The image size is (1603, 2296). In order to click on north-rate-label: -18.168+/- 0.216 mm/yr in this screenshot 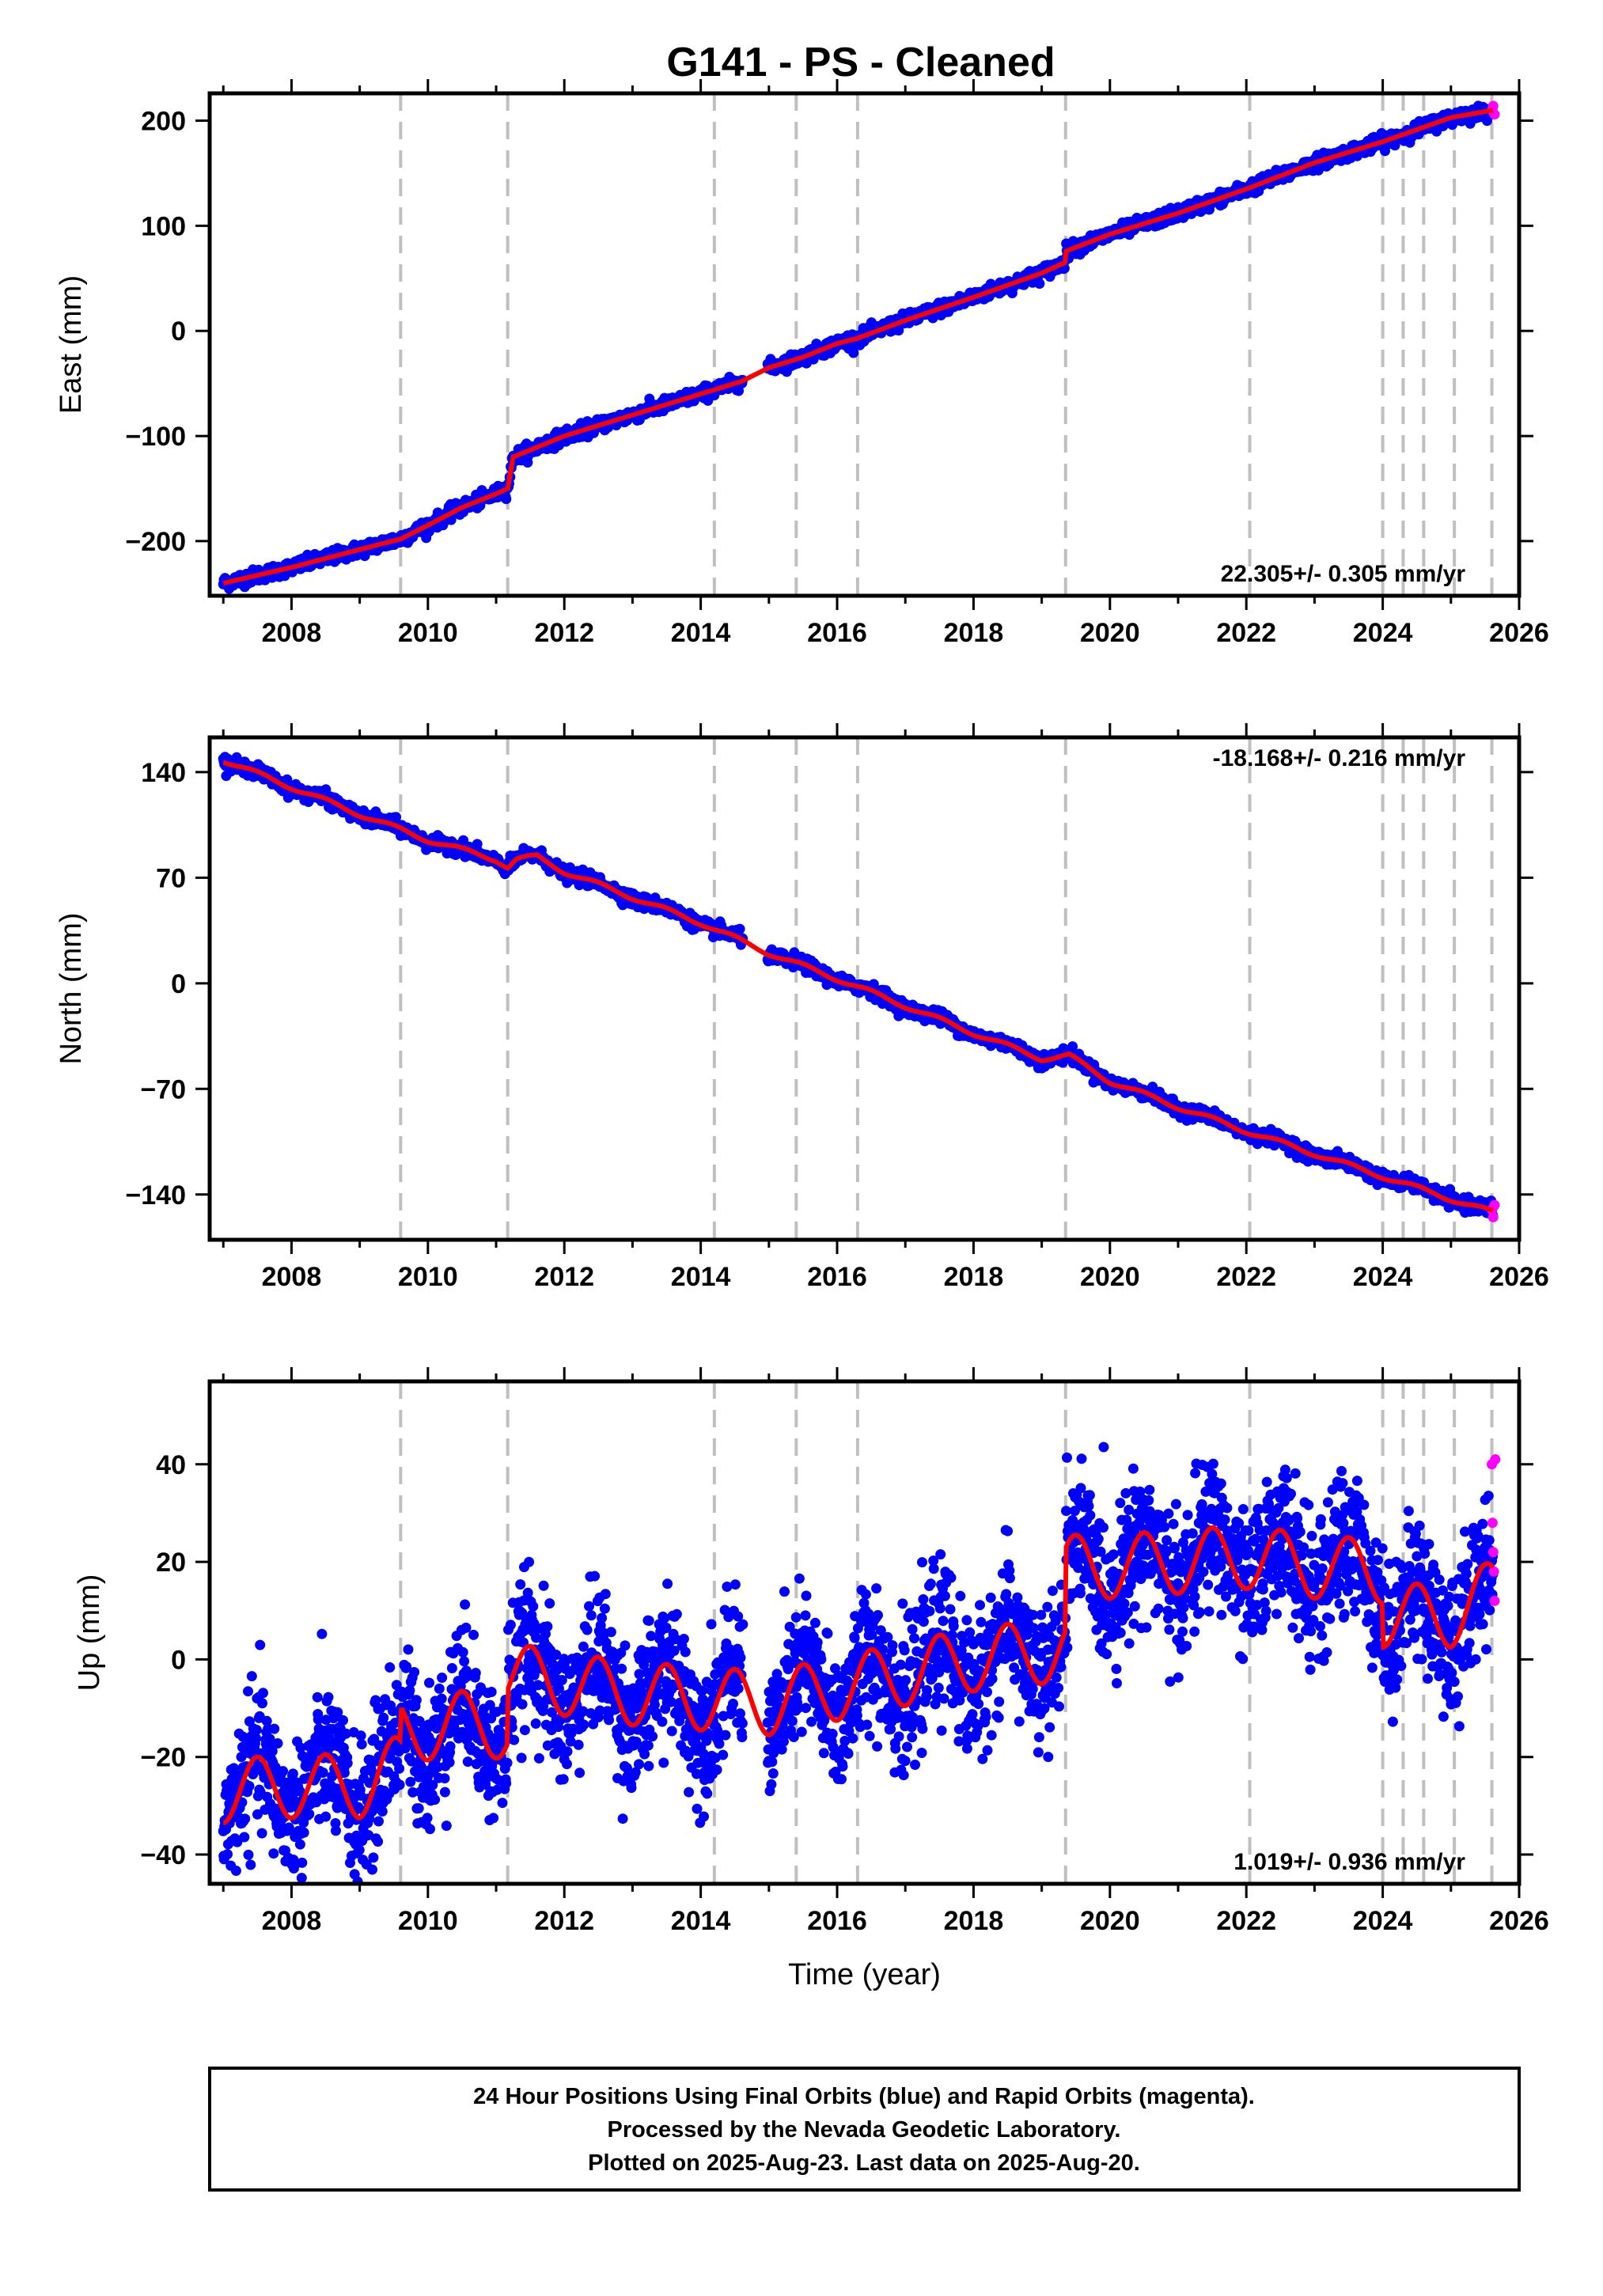, I will do `click(1339, 758)`.